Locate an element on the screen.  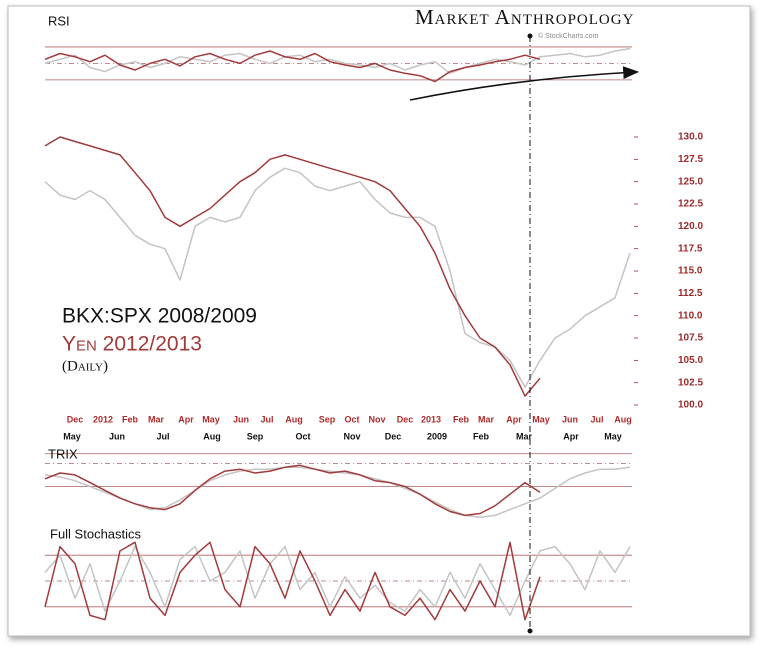
y-tick-label: 127.5 is located at coordinates (690, 159).